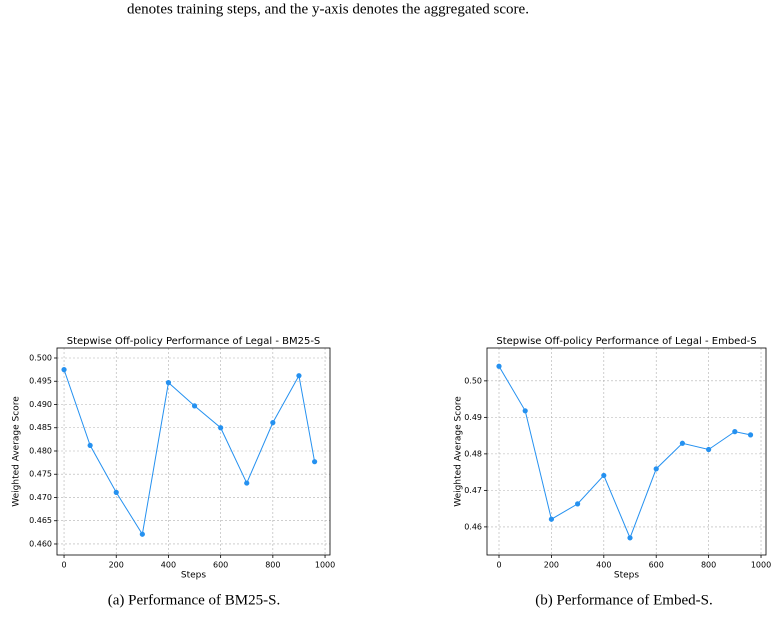 The height and width of the screenshot is (619, 777). Describe the element at coordinates (40, 450) in the screenshot. I see `y-tick-label: 0.480` at that location.